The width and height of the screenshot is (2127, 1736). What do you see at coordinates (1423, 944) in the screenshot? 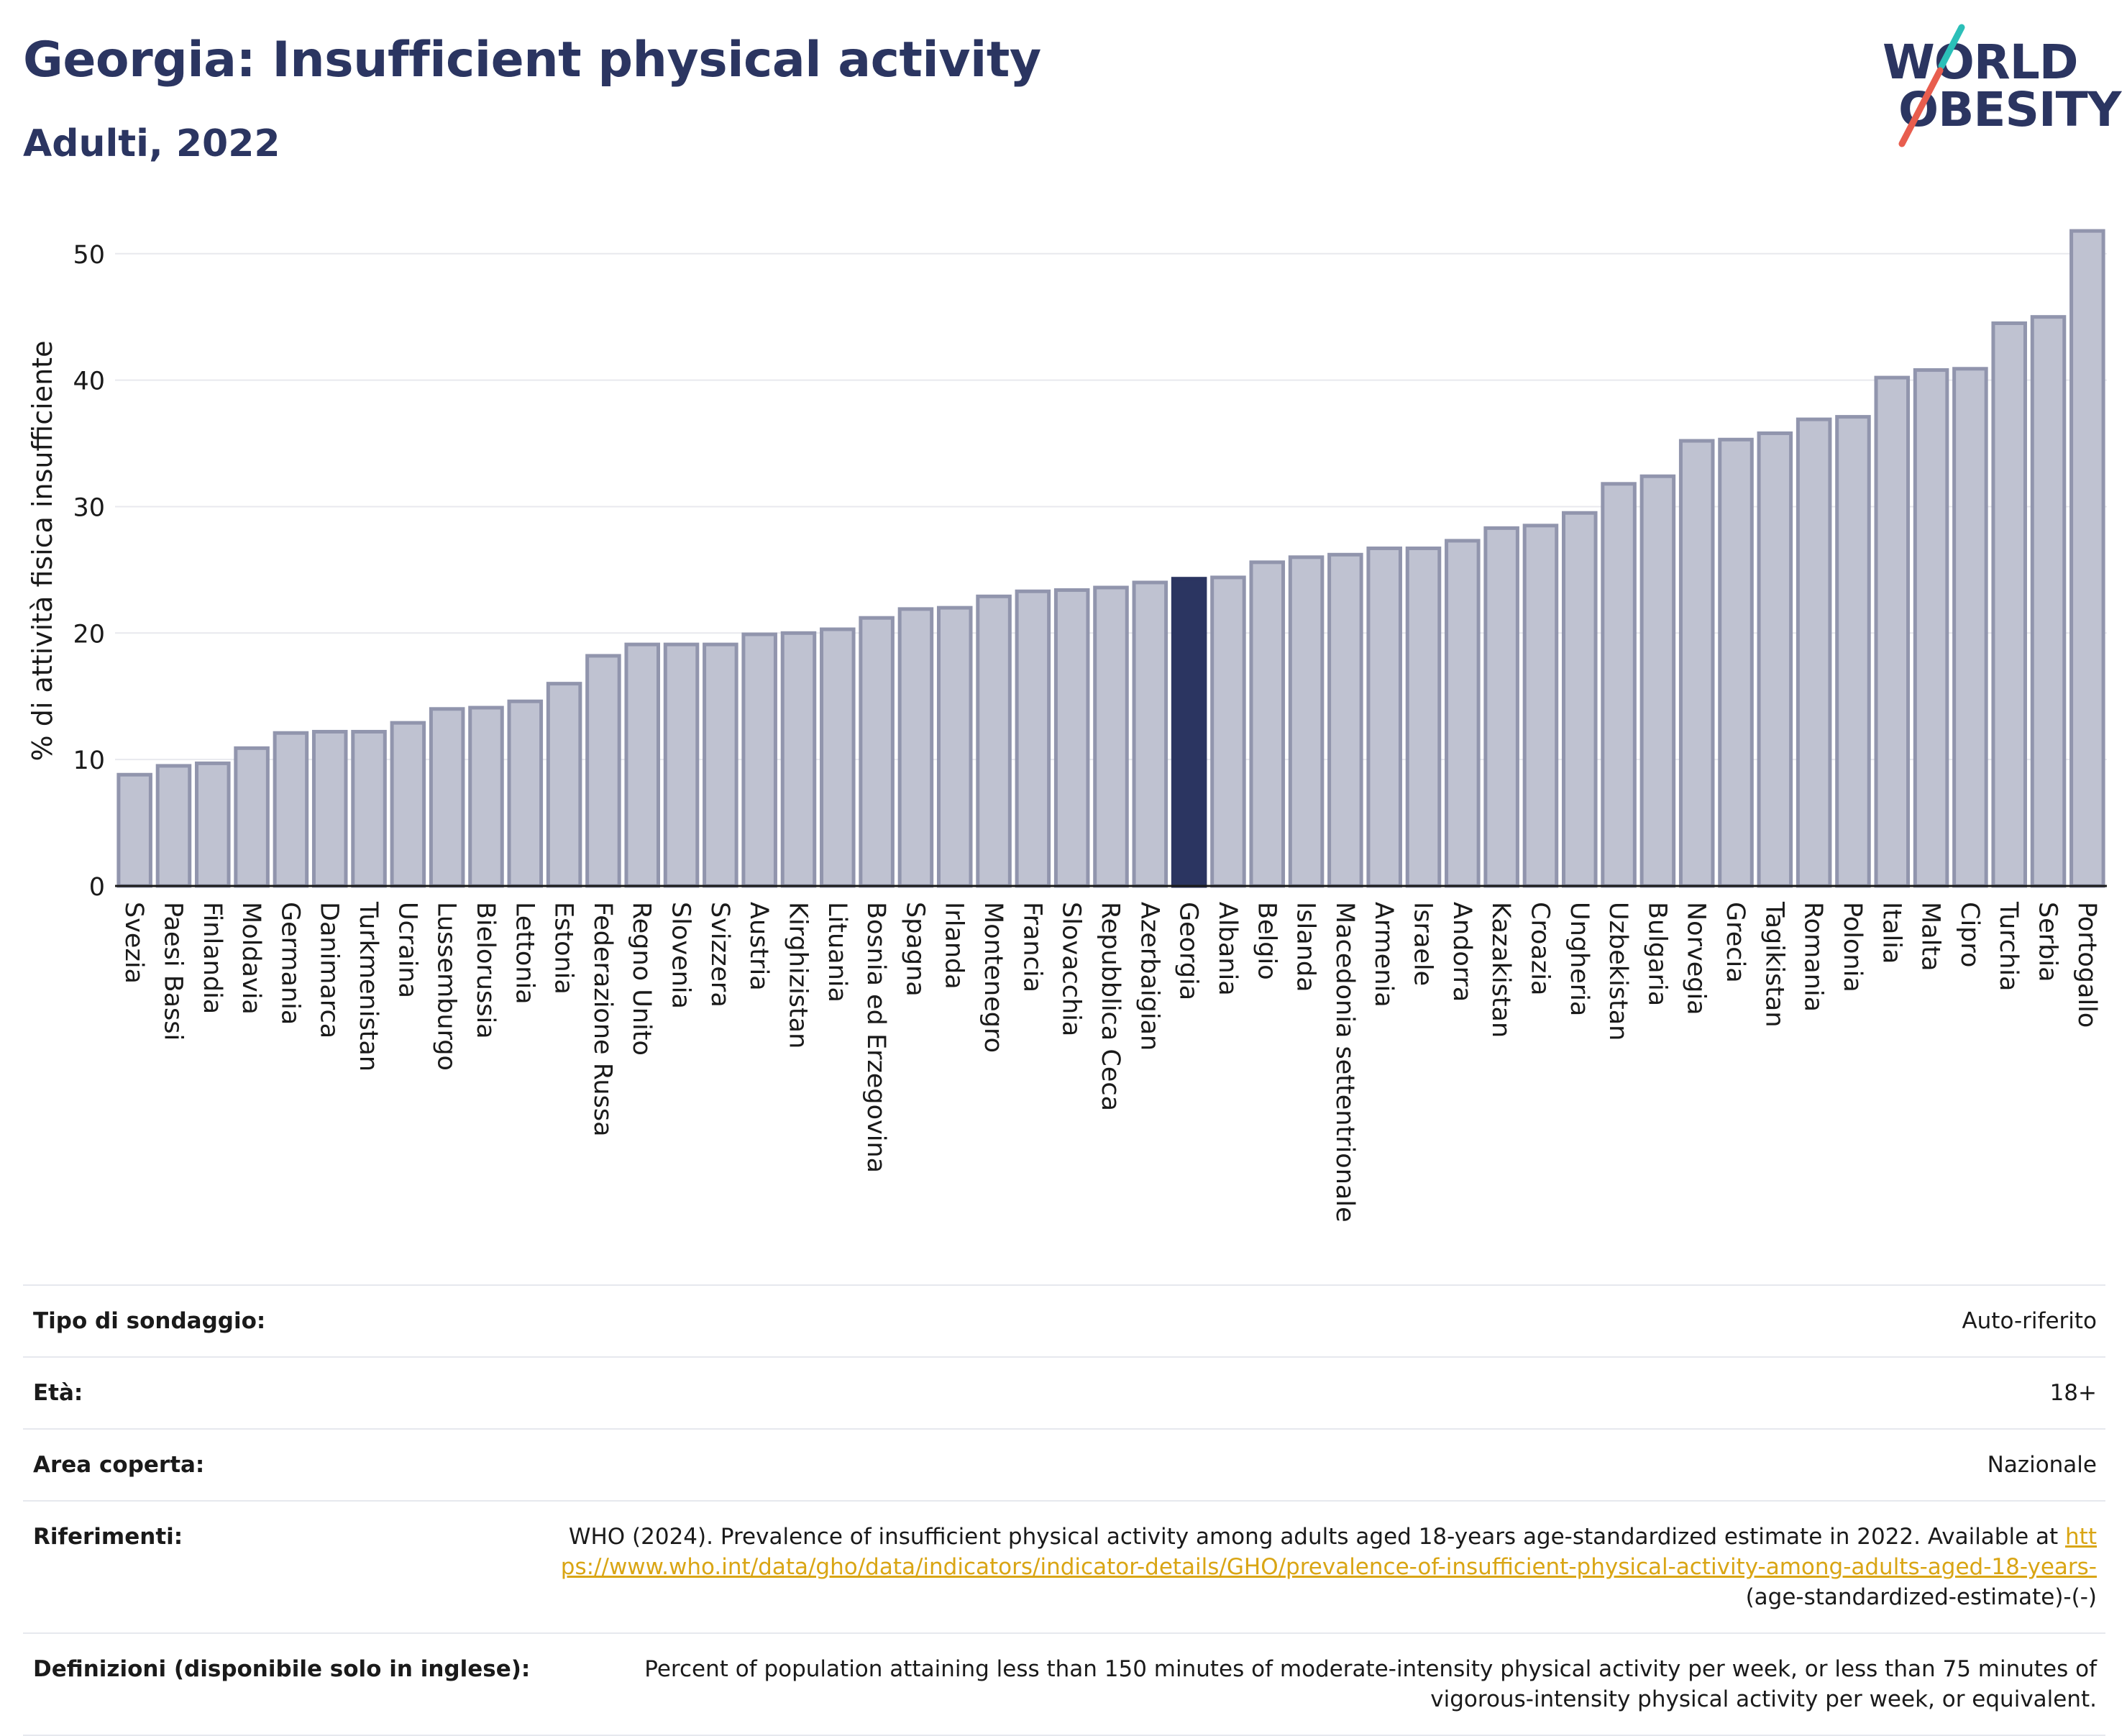
I see `x-tick-label: Israele` at bounding box center [1423, 944].